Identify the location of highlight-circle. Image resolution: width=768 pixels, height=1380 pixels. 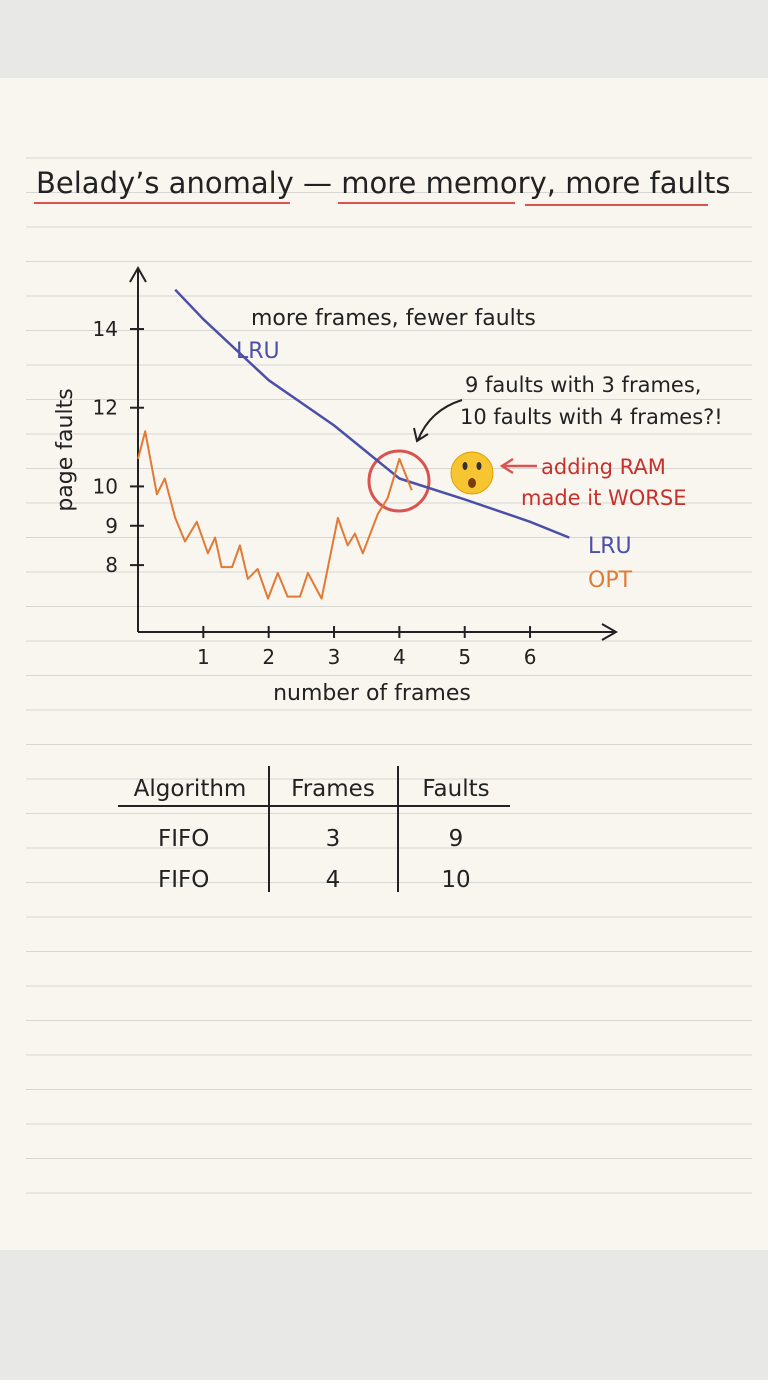
(399, 481).